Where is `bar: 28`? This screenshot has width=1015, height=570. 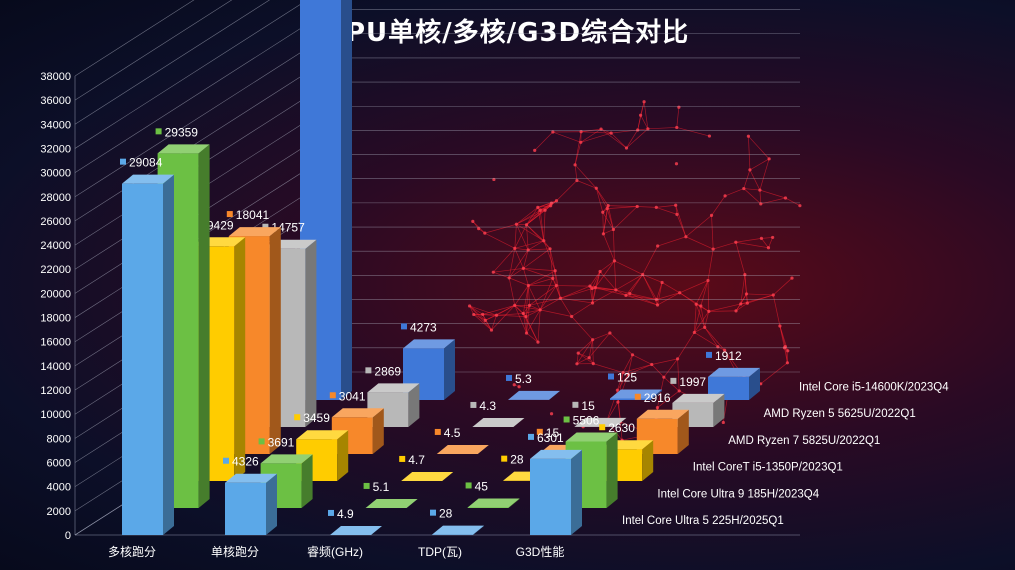
bar: 28 is located at coordinates (457, 521).